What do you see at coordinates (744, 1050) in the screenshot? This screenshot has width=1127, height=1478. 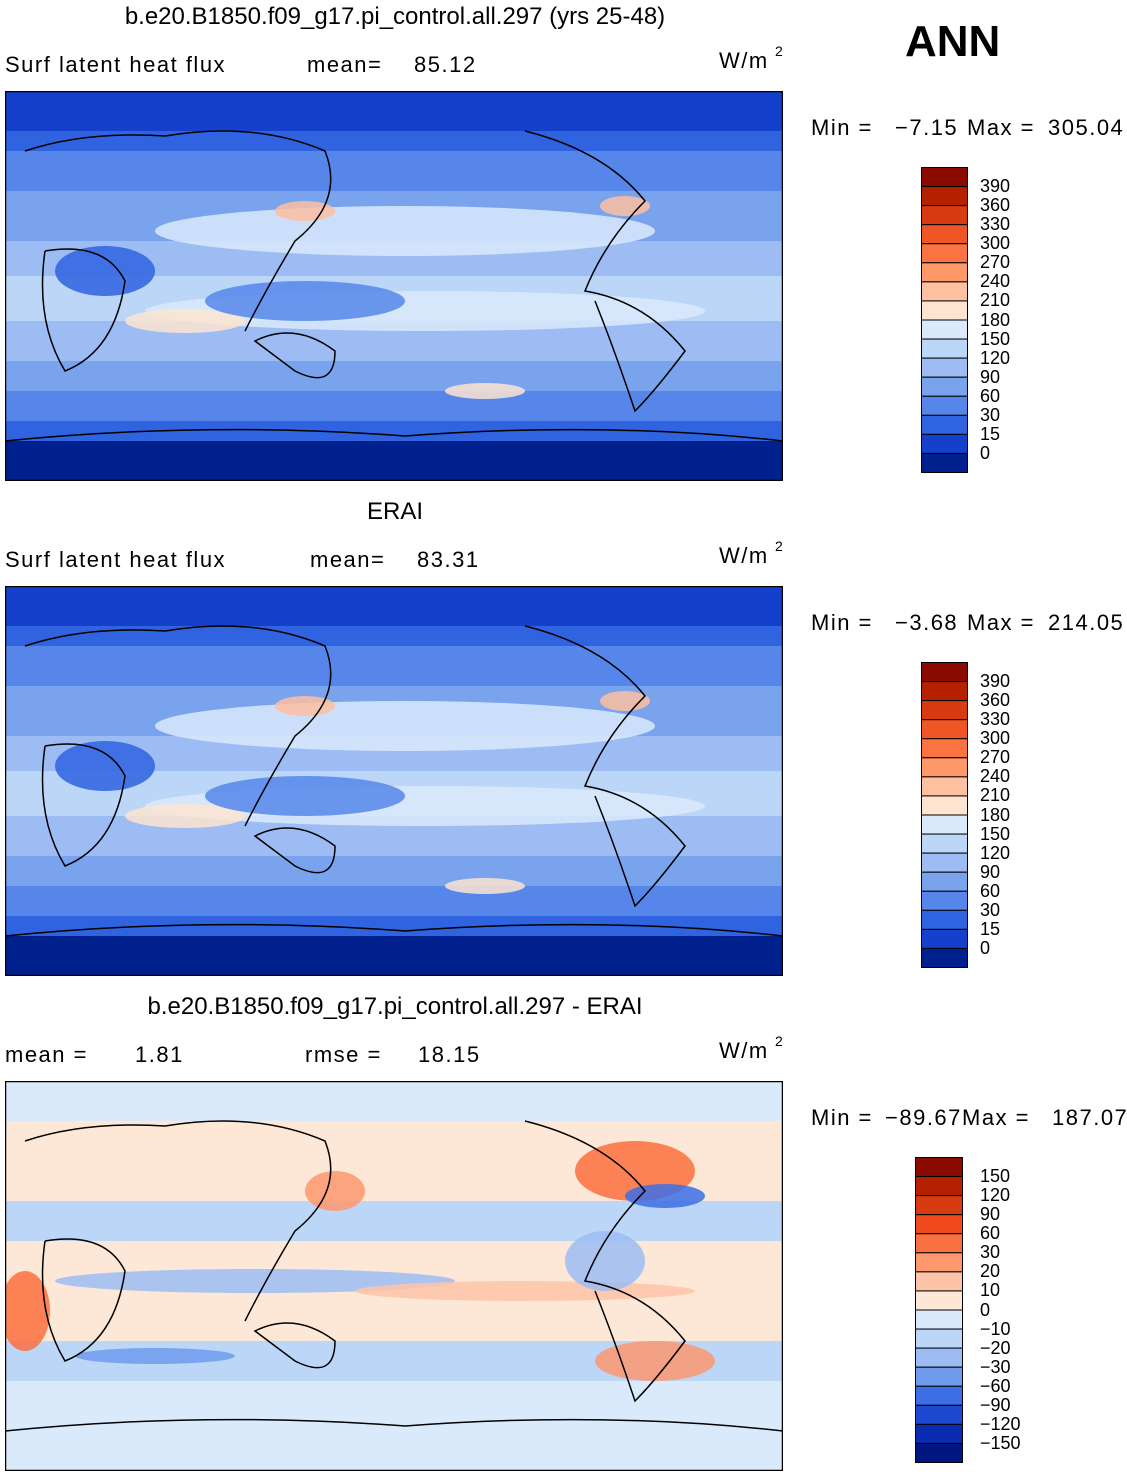 I see `units: W/m` at bounding box center [744, 1050].